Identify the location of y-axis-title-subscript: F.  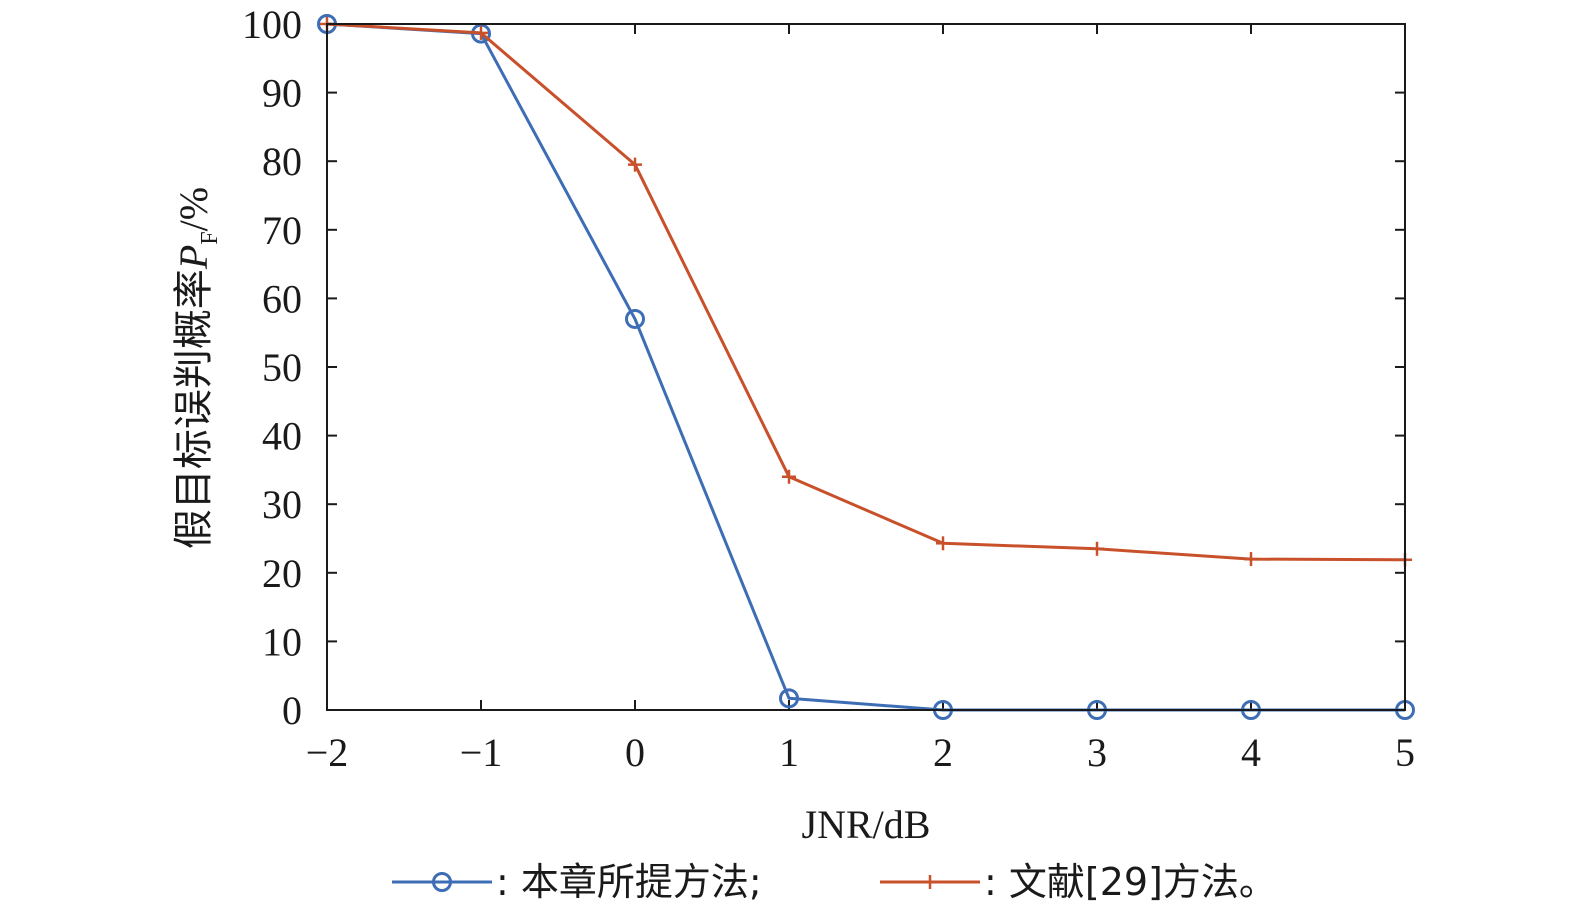
(210, 237).